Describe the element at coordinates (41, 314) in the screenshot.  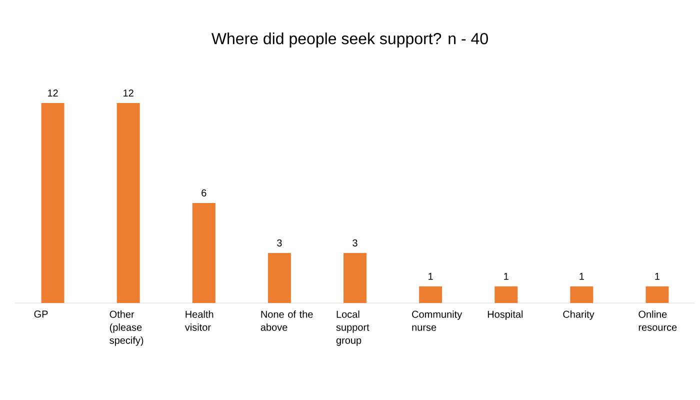
I see `x-tick-label: GP` at that location.